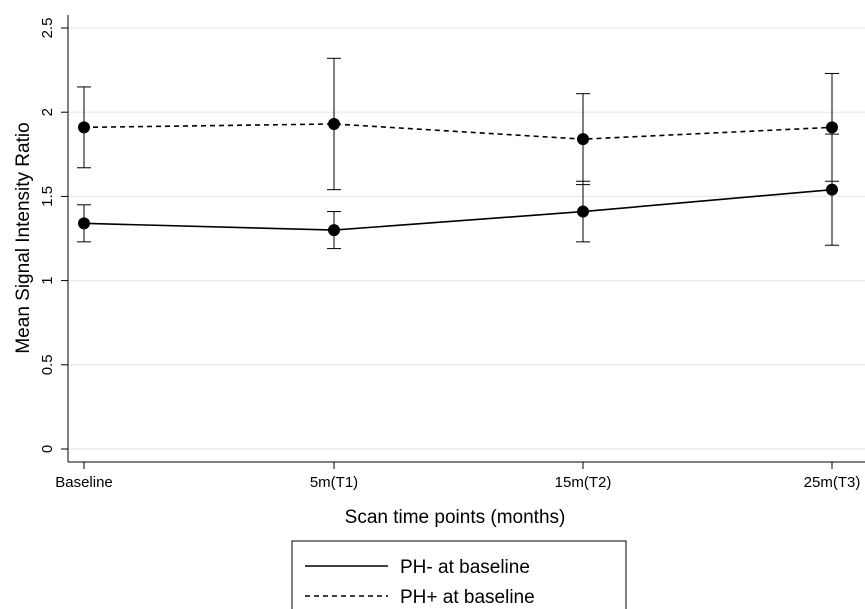 The width and height of the screenshot is (865, 609). I want to click on y-tick-label: 0.5, so click(47, 364).